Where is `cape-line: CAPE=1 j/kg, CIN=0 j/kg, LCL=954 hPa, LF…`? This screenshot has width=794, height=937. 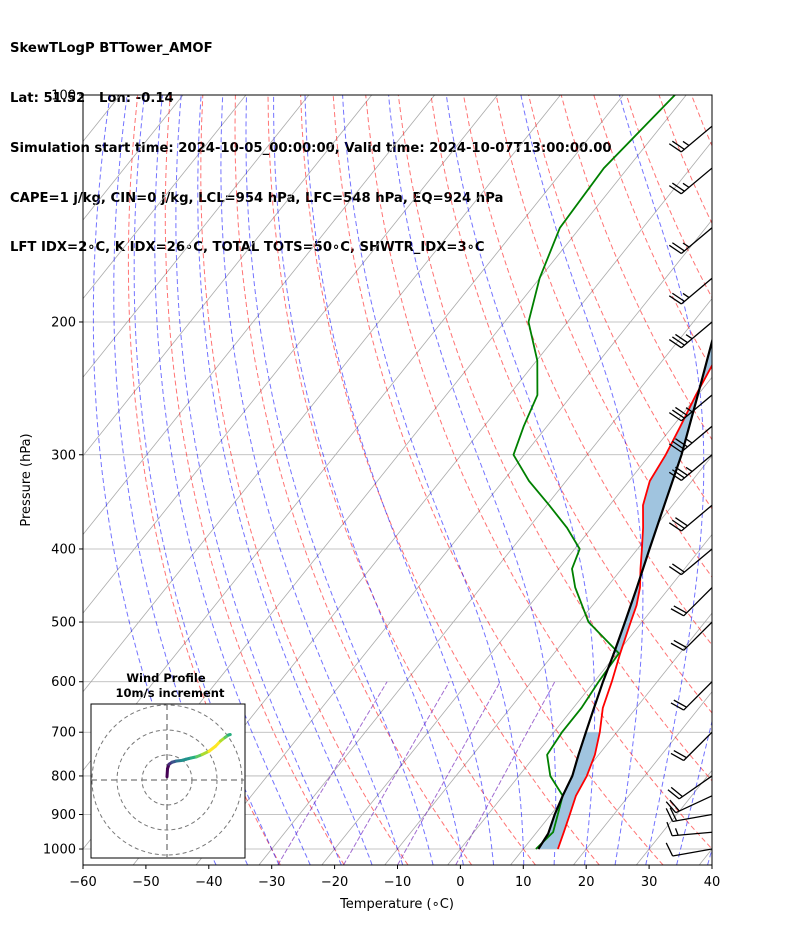 cape-line: CAPE=1 j/kg, CIN=0 j/kg, LCL=954 hPa, LF… is located at coordinates (257, 198).